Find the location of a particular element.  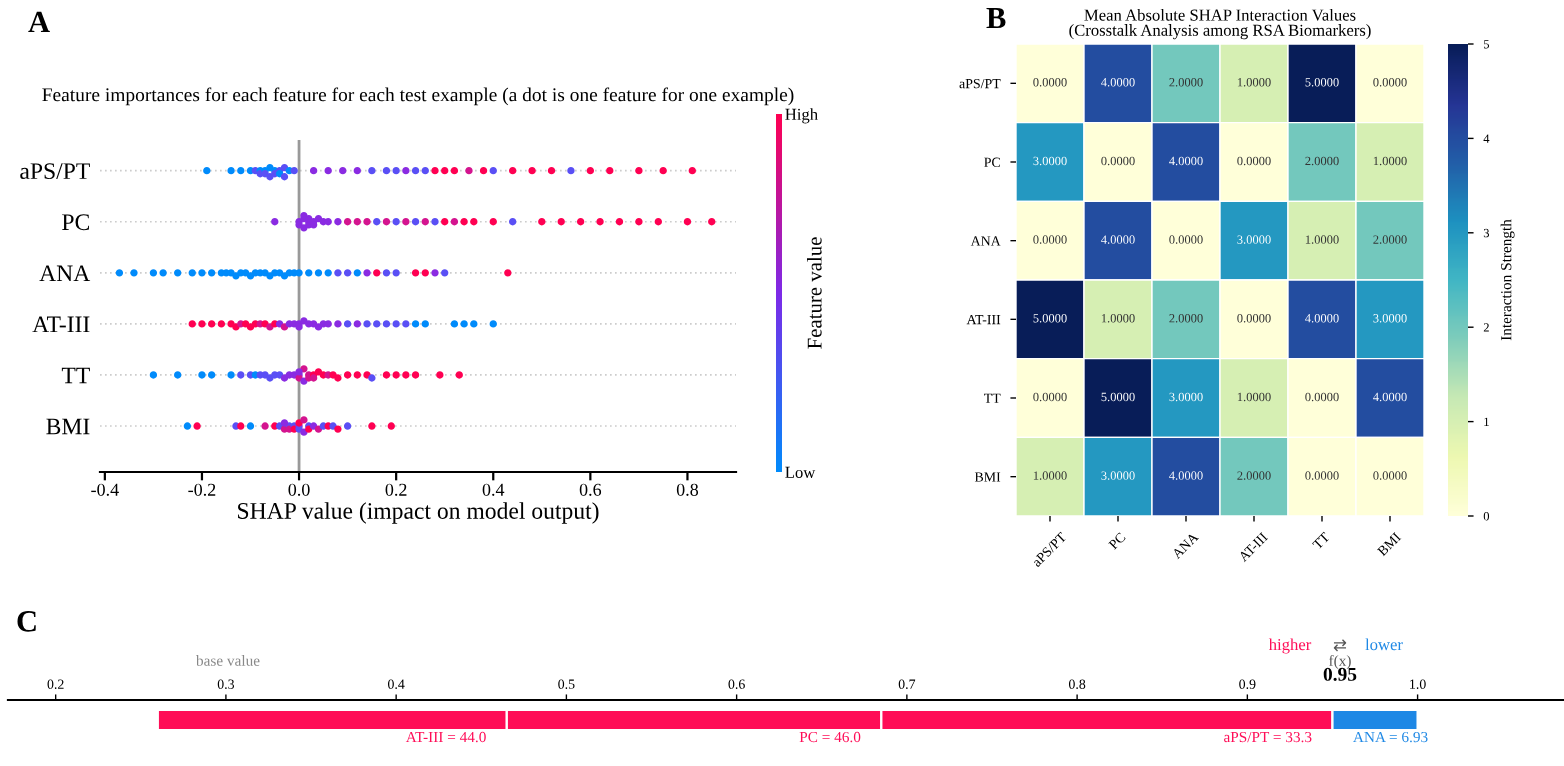

text: High is located at coordinates (801, 116).